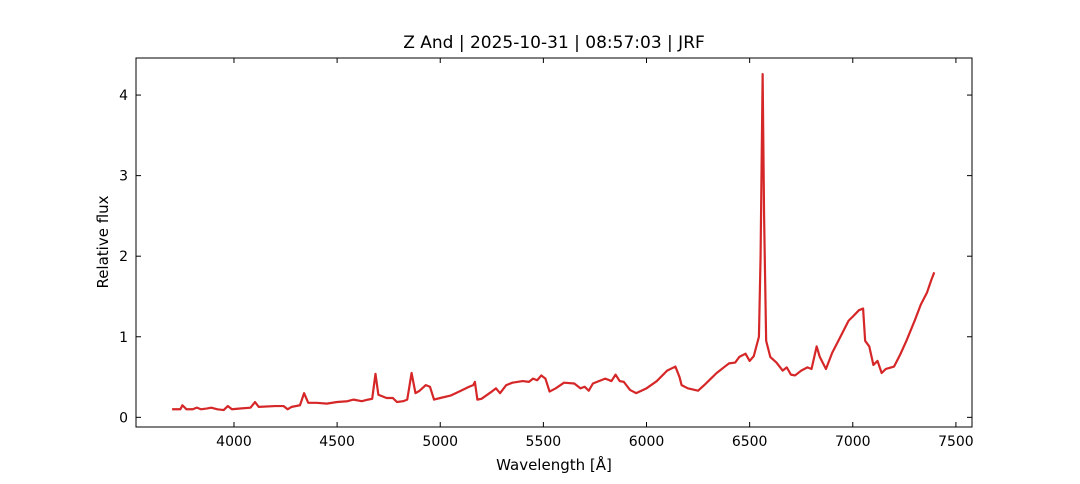  Describe the element at coordinates (123, 96) in the screenshot. I see `y-tick-label: 4` at that location.